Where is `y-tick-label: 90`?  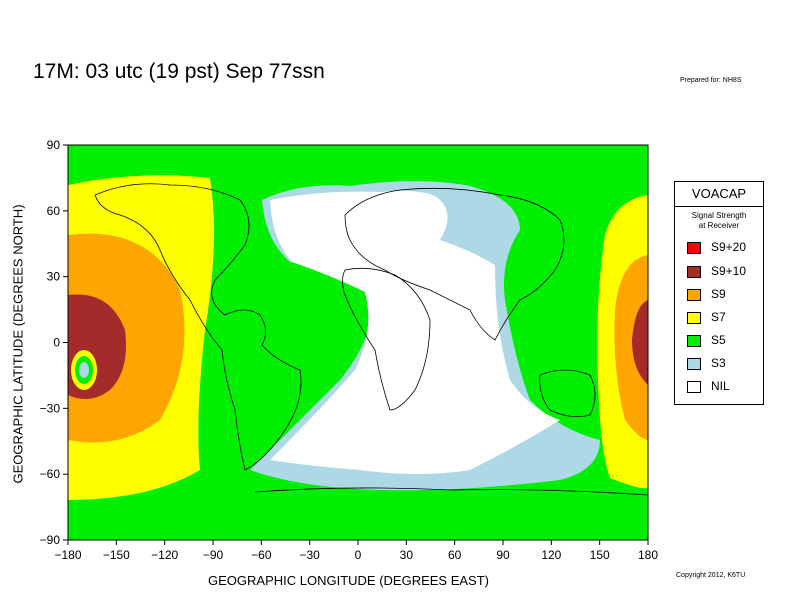
y-tick-label: 90 is located at coordinates (54, 145).